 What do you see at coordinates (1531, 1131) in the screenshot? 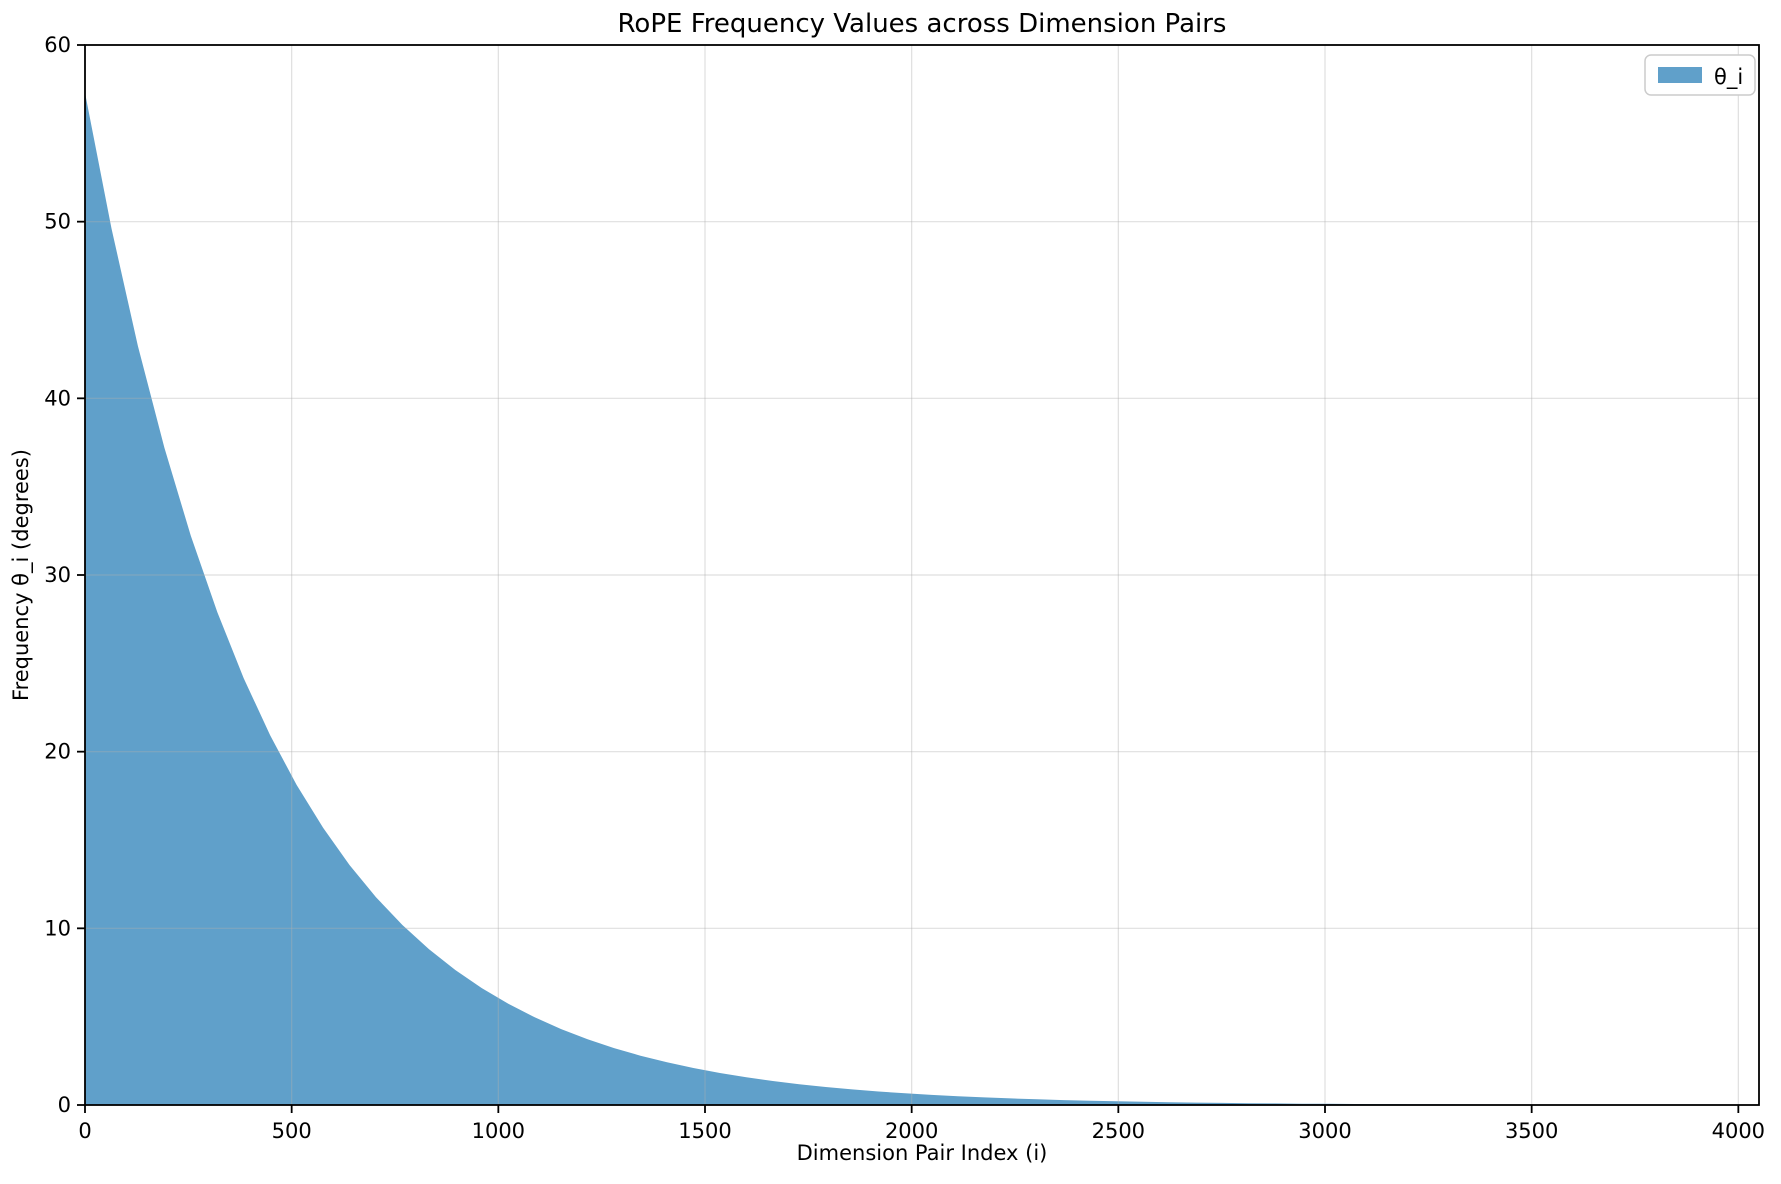
I see `x-tick-label: 3500` at bounding box center [1531, 1131].